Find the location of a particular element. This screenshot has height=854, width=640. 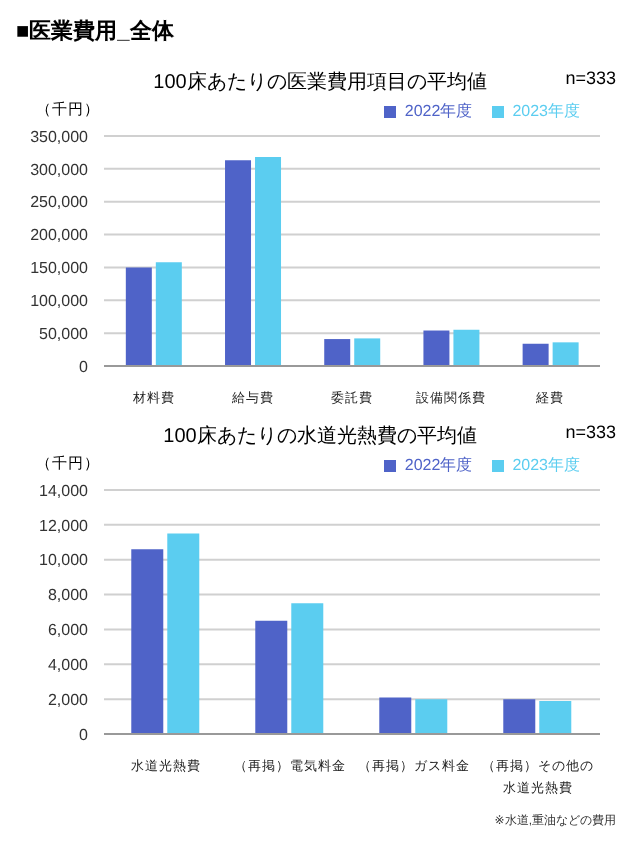

chart-title: 100床あたりの医業費用項目の平均値 is located at coordinates (320, 83).